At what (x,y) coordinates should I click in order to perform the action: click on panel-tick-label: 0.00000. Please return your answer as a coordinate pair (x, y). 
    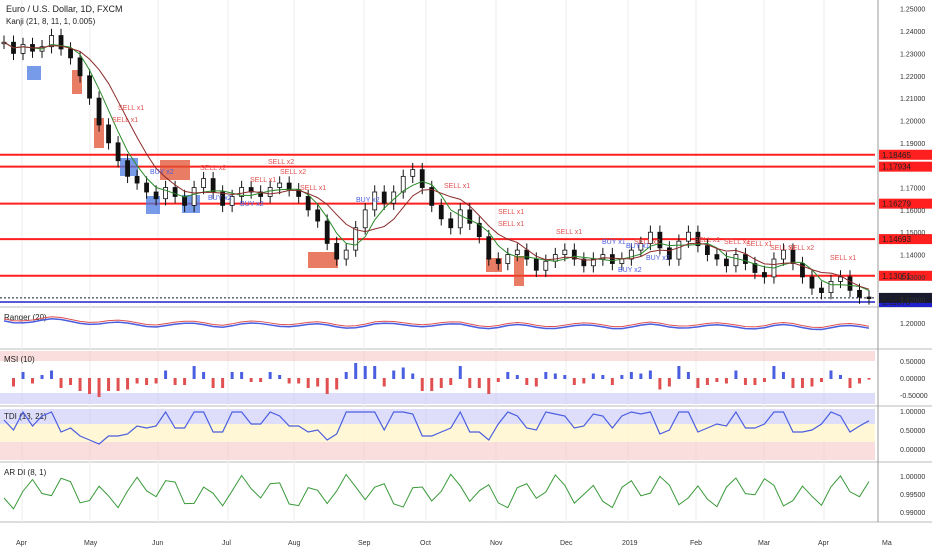
    Looking at the image, I should click on (912, 450).